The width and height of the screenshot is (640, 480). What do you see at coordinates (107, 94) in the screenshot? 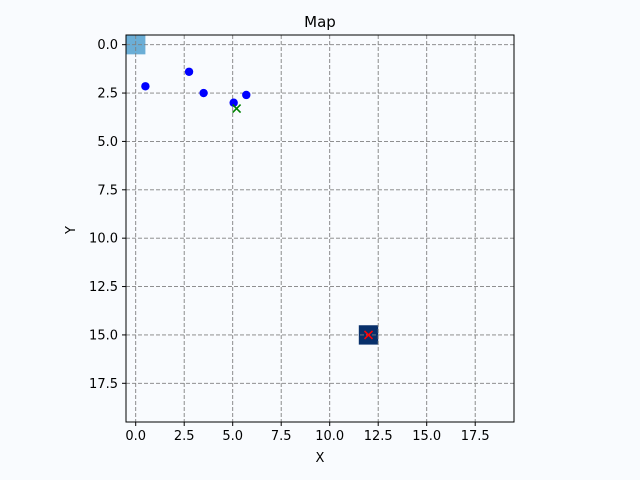
I see `y-tick-label: 2.5` at bounding box center [107, 94].